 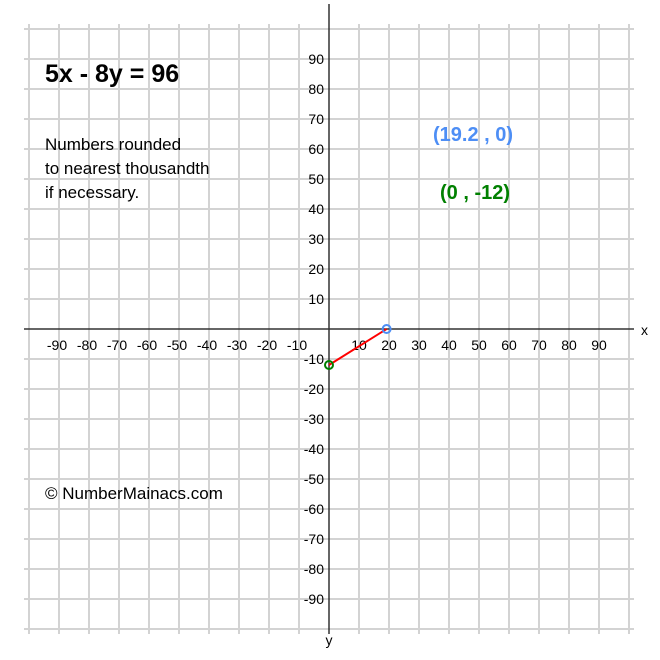 I want to click on y-tick-label: -10, so click(x=314, y=359).